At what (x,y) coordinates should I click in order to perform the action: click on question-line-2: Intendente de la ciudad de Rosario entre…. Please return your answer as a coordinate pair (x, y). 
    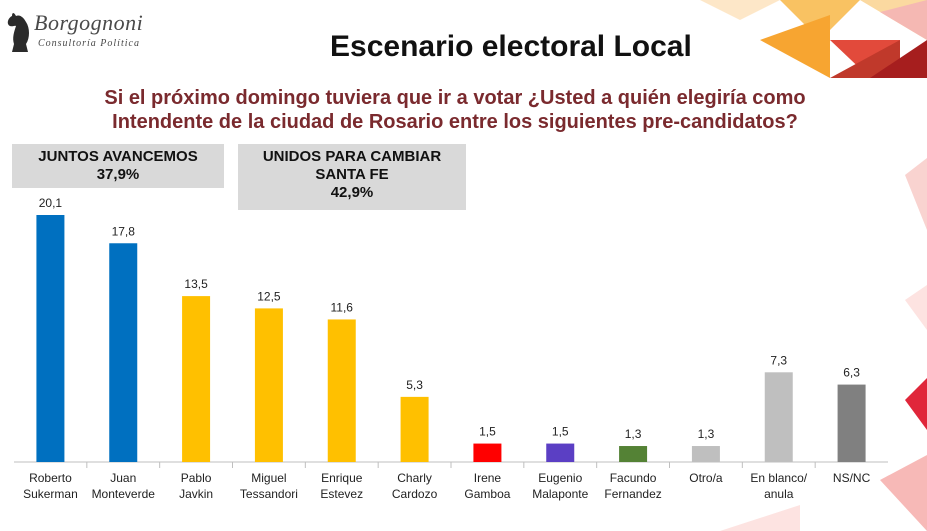
    Looking at the image, I should click on (455, 122).